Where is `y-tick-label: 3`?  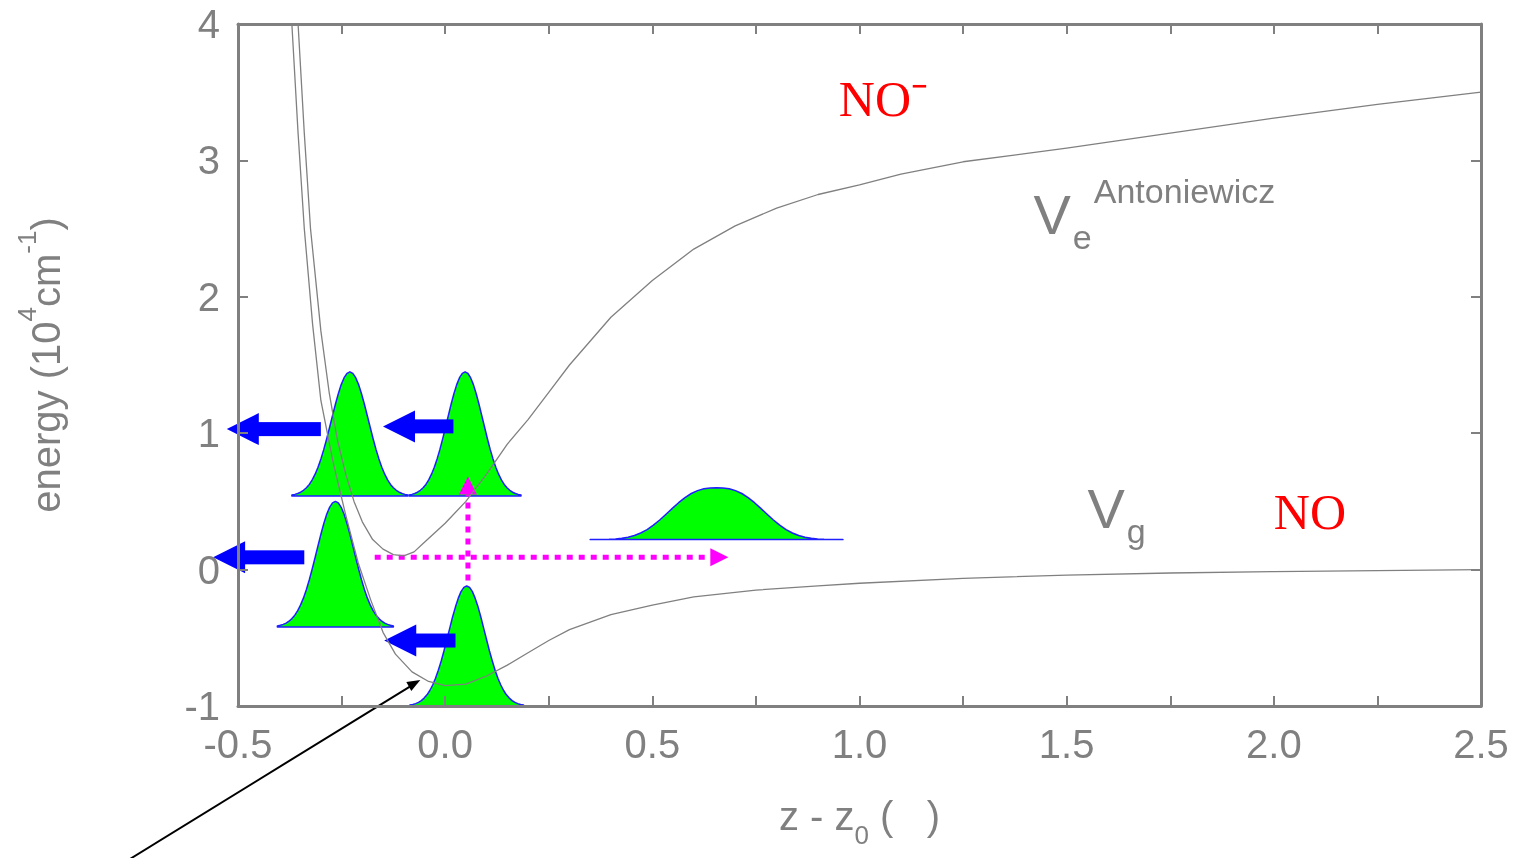 y-tick-label: 3 is located at coordinates (208, 160).